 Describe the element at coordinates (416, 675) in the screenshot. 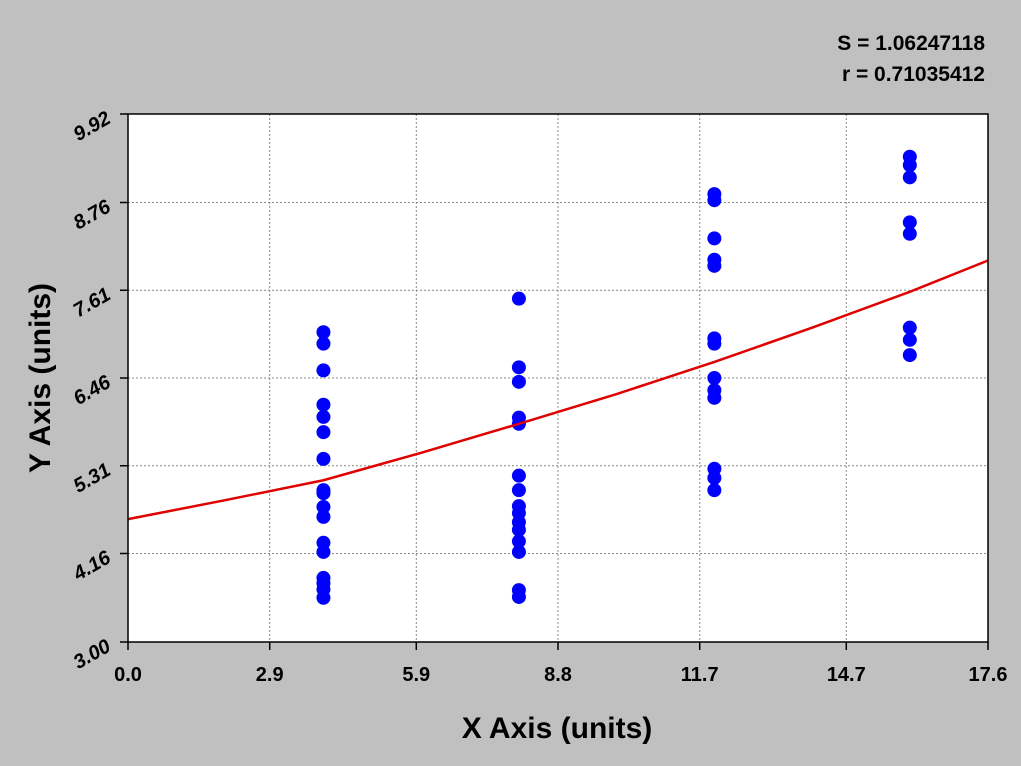

I see `x-tick-label: 5.9` at that location.